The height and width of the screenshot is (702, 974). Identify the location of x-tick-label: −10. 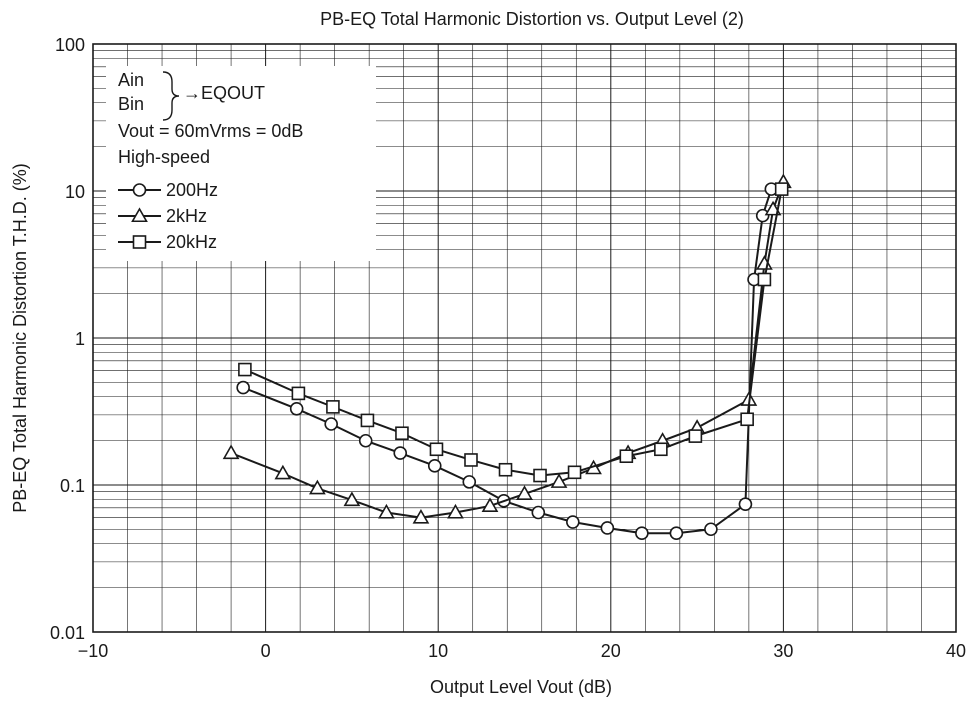
(93, 651).